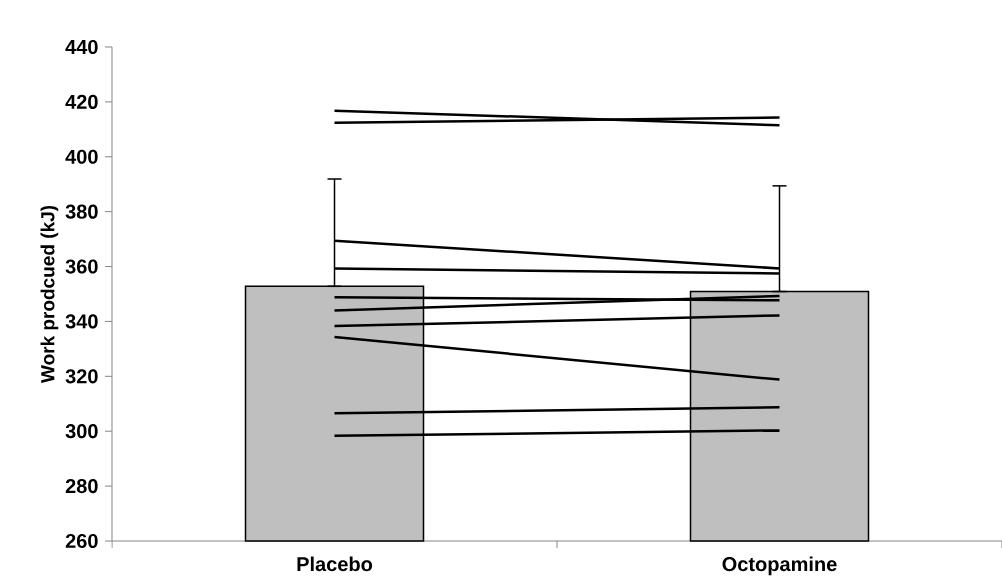 The height and width of the screenshot is (588, 1002). I want to click on y-tick-label: 380, so click(81, 211).